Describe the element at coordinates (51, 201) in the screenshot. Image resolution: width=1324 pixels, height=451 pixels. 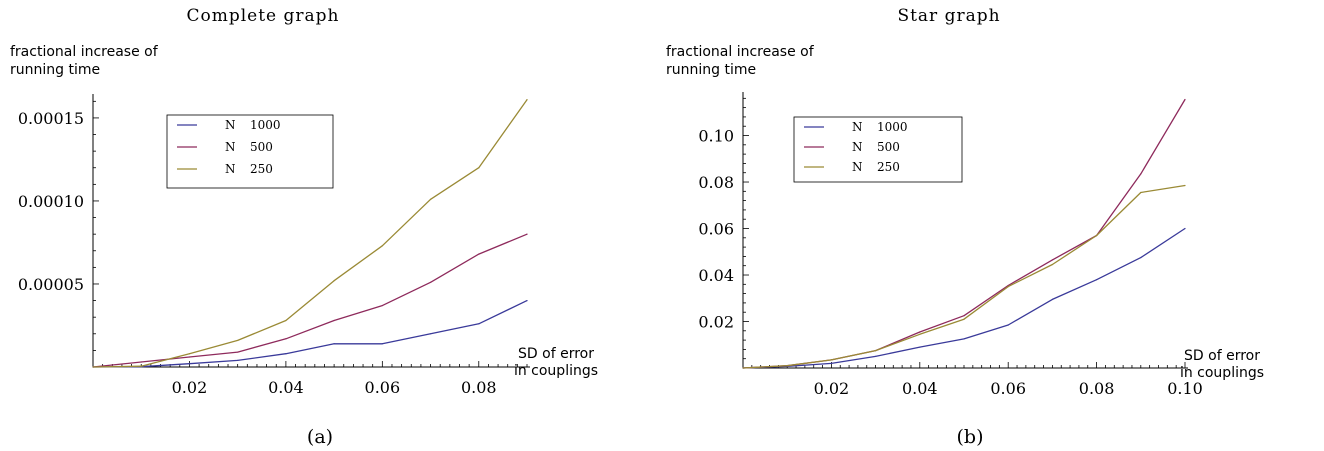
I see `y-tick-label: 0.00010` at that location.